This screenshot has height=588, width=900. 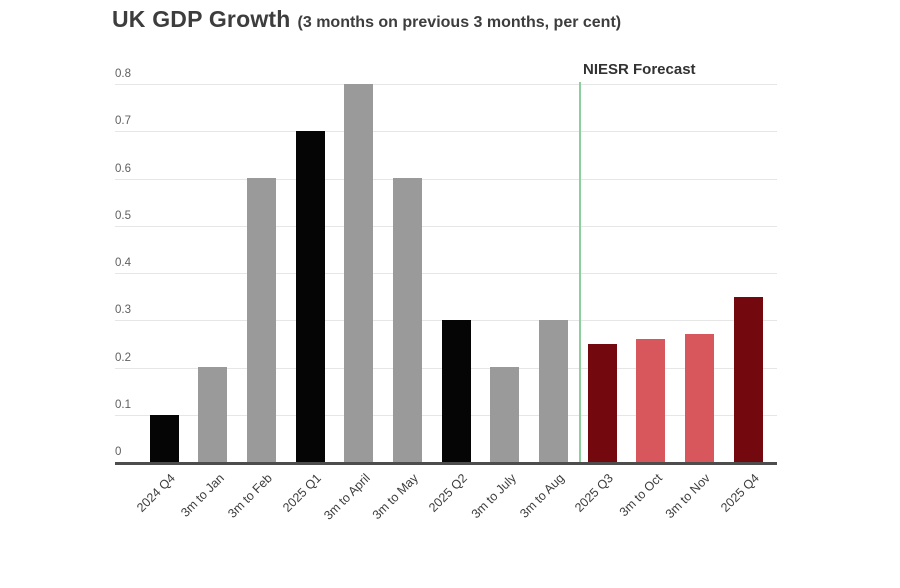 What do you see at coordinates (123, 121) in the screenshot?
I see `y-axis-tick-label: 0.7` at bounding box center [123, 121].